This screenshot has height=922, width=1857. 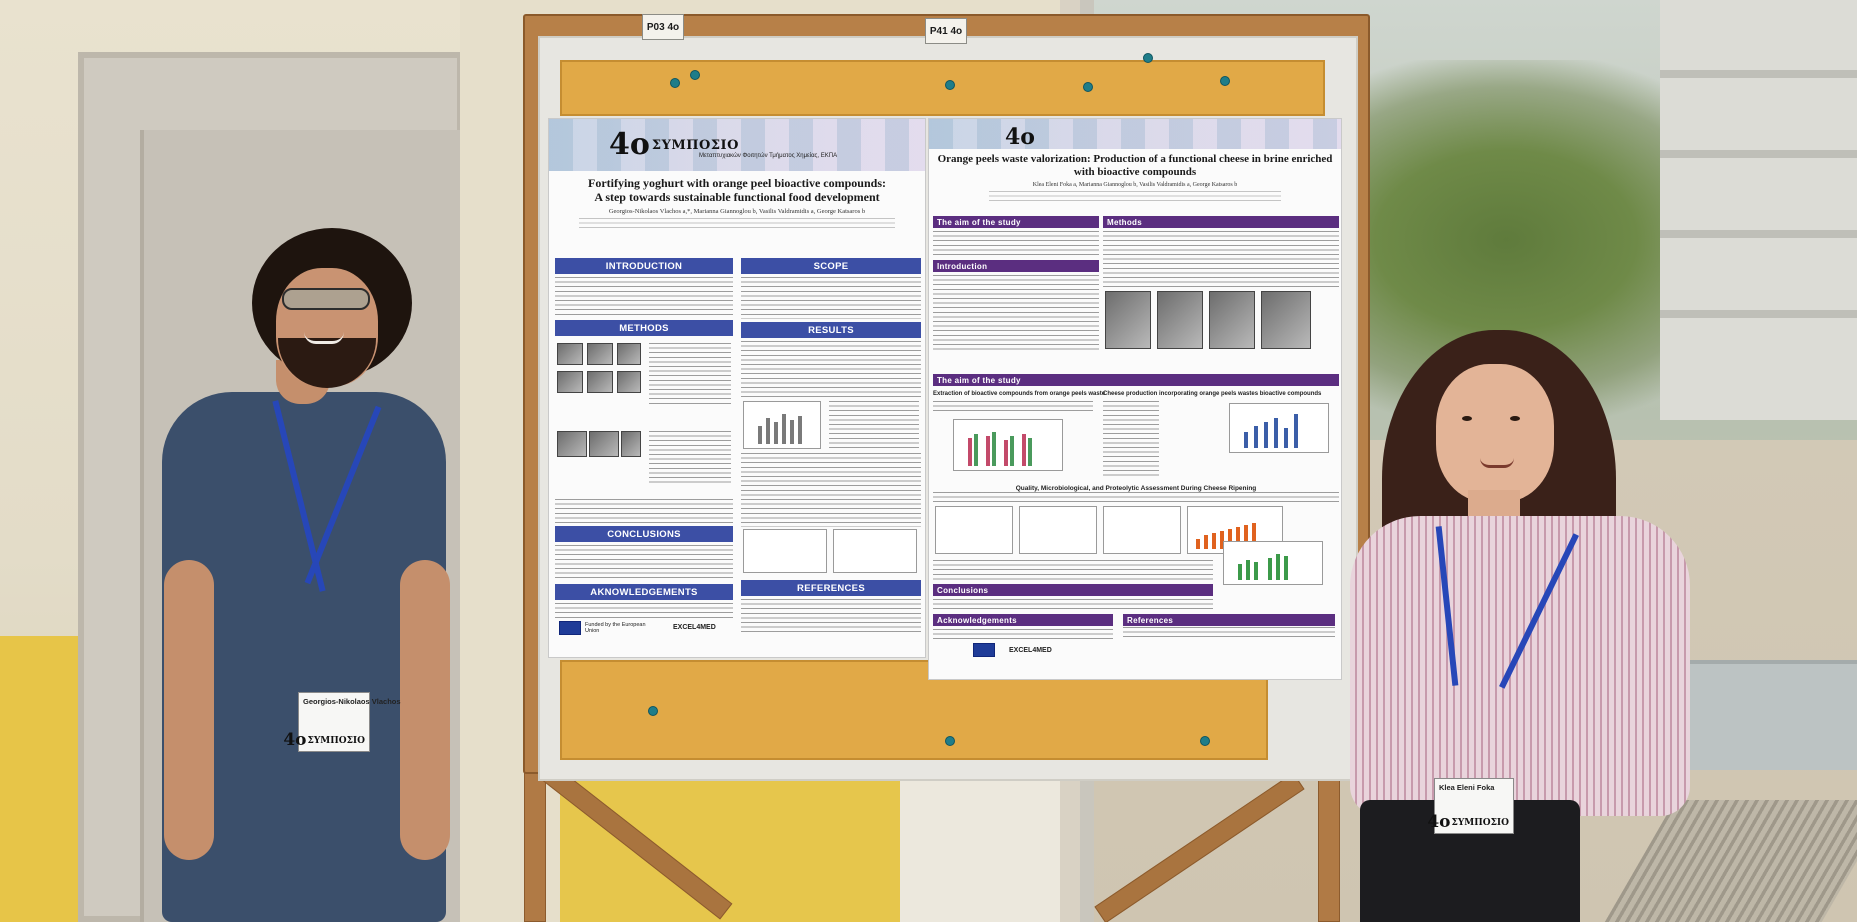 I want to click on poster-header: 4o, so click(x=1135, y=134).